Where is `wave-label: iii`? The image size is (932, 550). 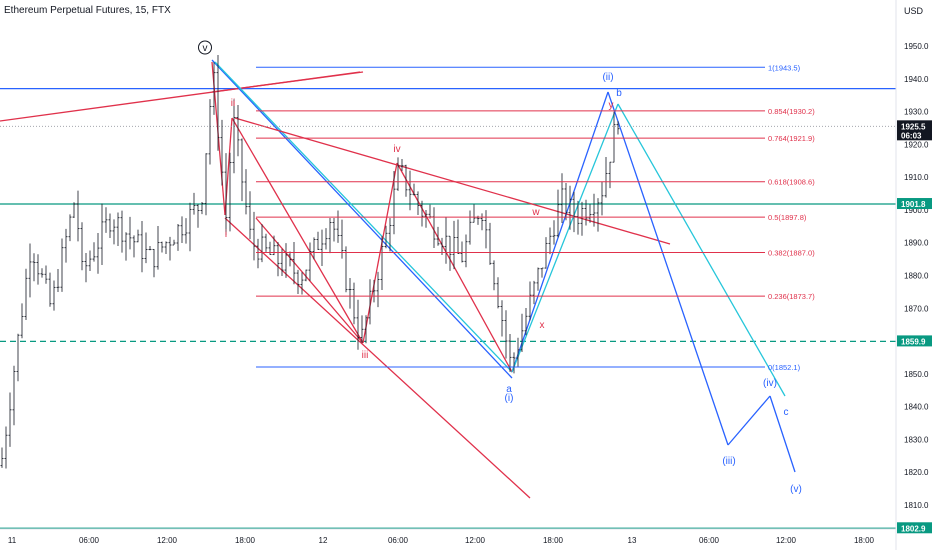 wave-label: iii is located at coordinates (365, 355).